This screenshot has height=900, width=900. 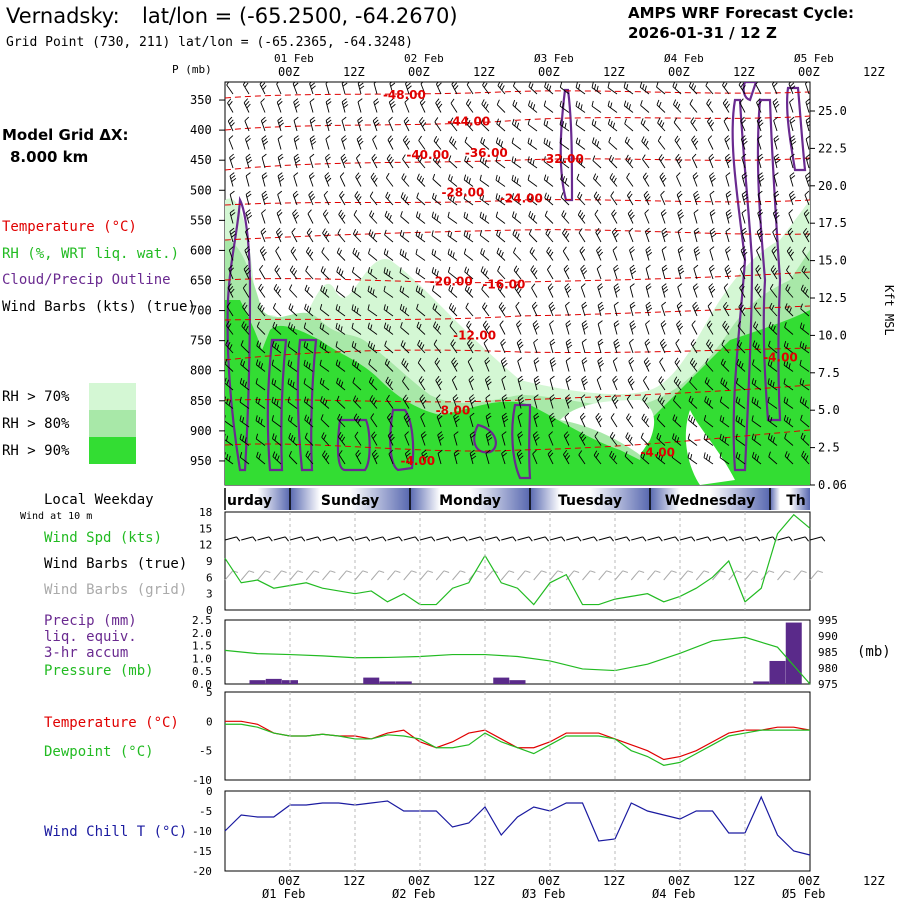 What do you see at coordinates (427, 155) in the screenshot?
I see `isotherm-label: -40.00` at bounding box center [427, 155].